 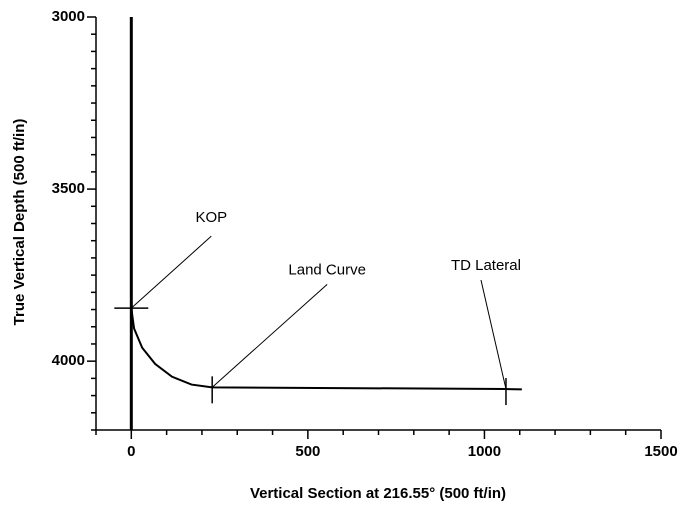 What do you see at coordinates (68, 360) in the screenshot?
I see `y-tick-label: 4000` at bounding box center [68, 360].